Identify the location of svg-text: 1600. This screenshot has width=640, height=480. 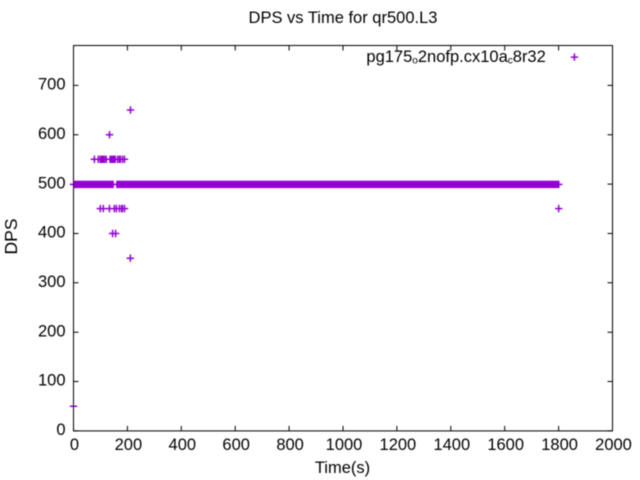
(505, 445).